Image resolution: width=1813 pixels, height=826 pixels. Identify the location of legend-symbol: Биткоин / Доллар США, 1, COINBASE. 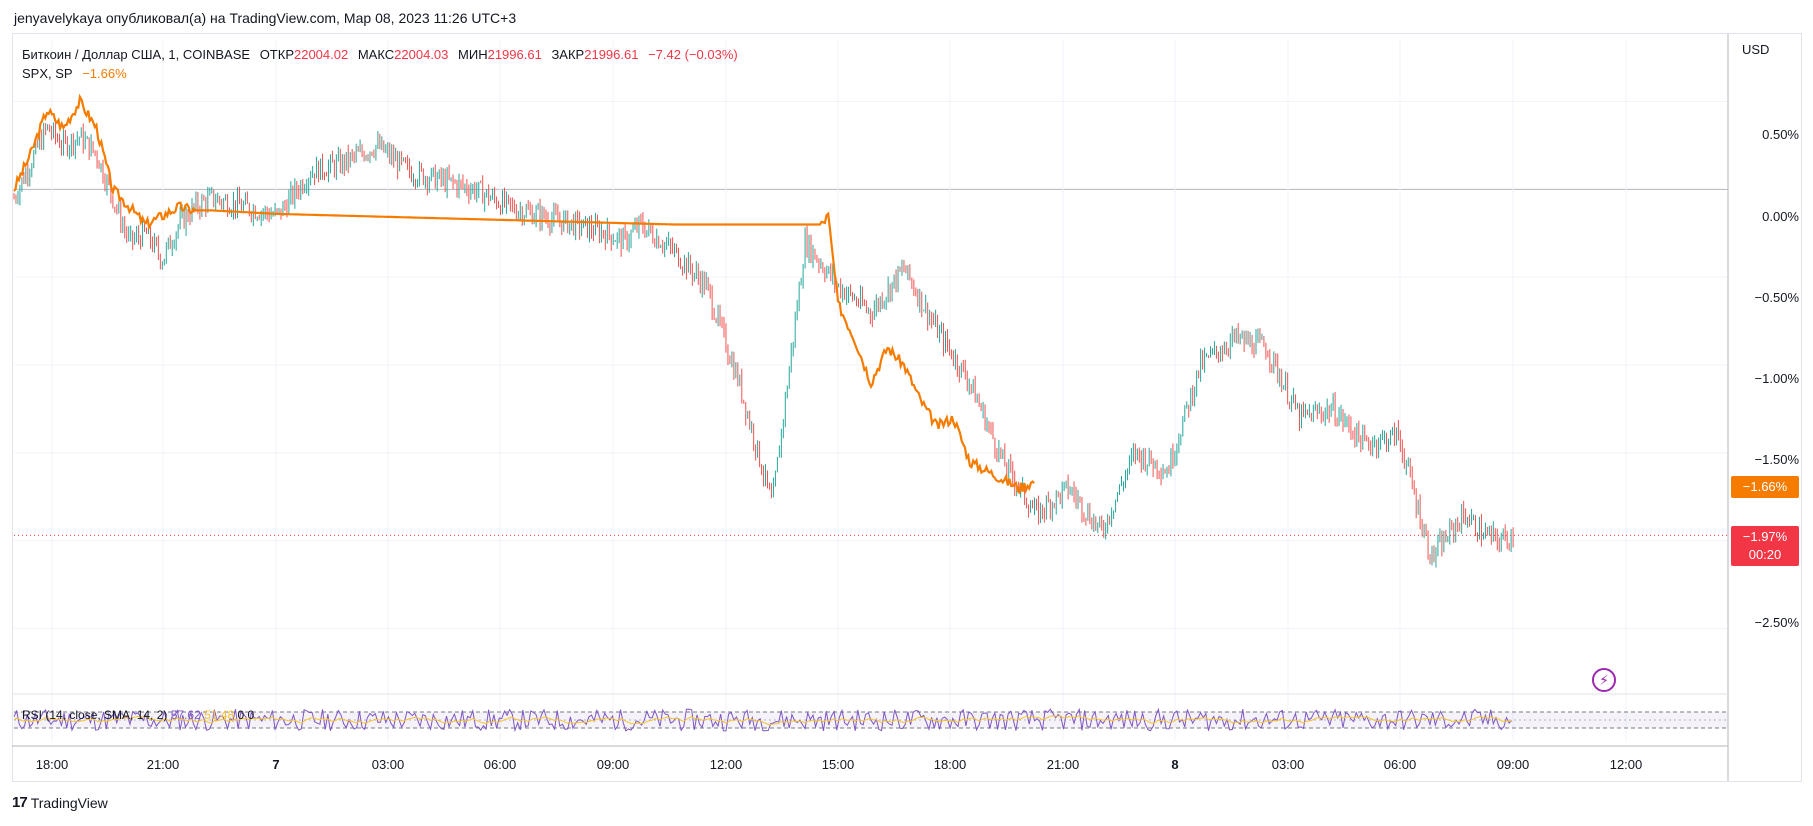
(136, 54).